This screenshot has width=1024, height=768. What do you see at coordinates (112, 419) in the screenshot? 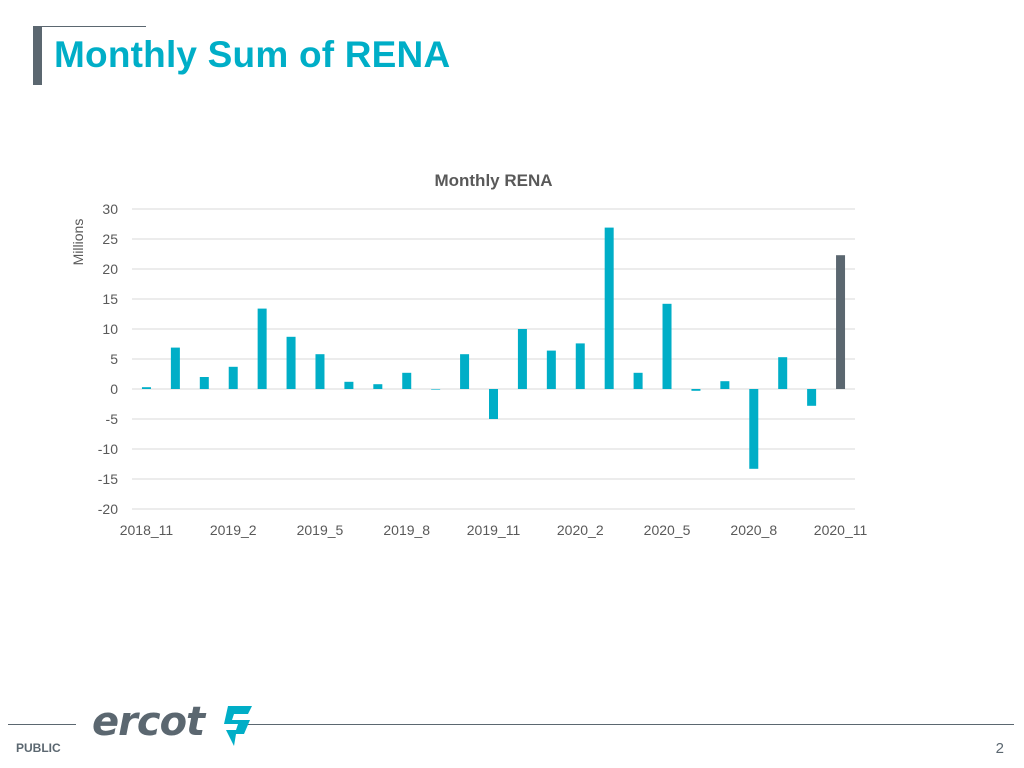
I see `y-tick-label: -5` at bounding box center [112, 419].